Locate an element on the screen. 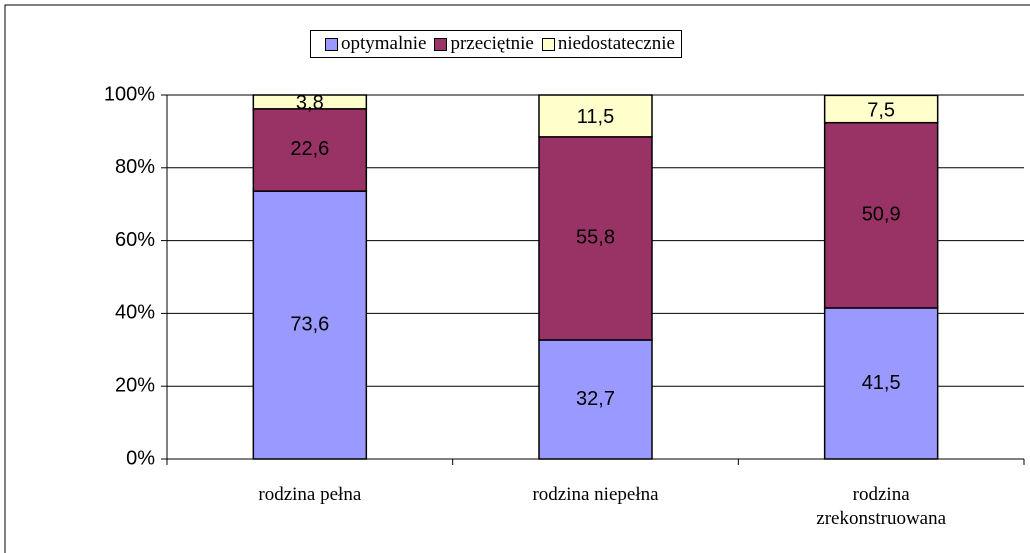  y-tick-label: 0% is located at coordinates (140, 458).